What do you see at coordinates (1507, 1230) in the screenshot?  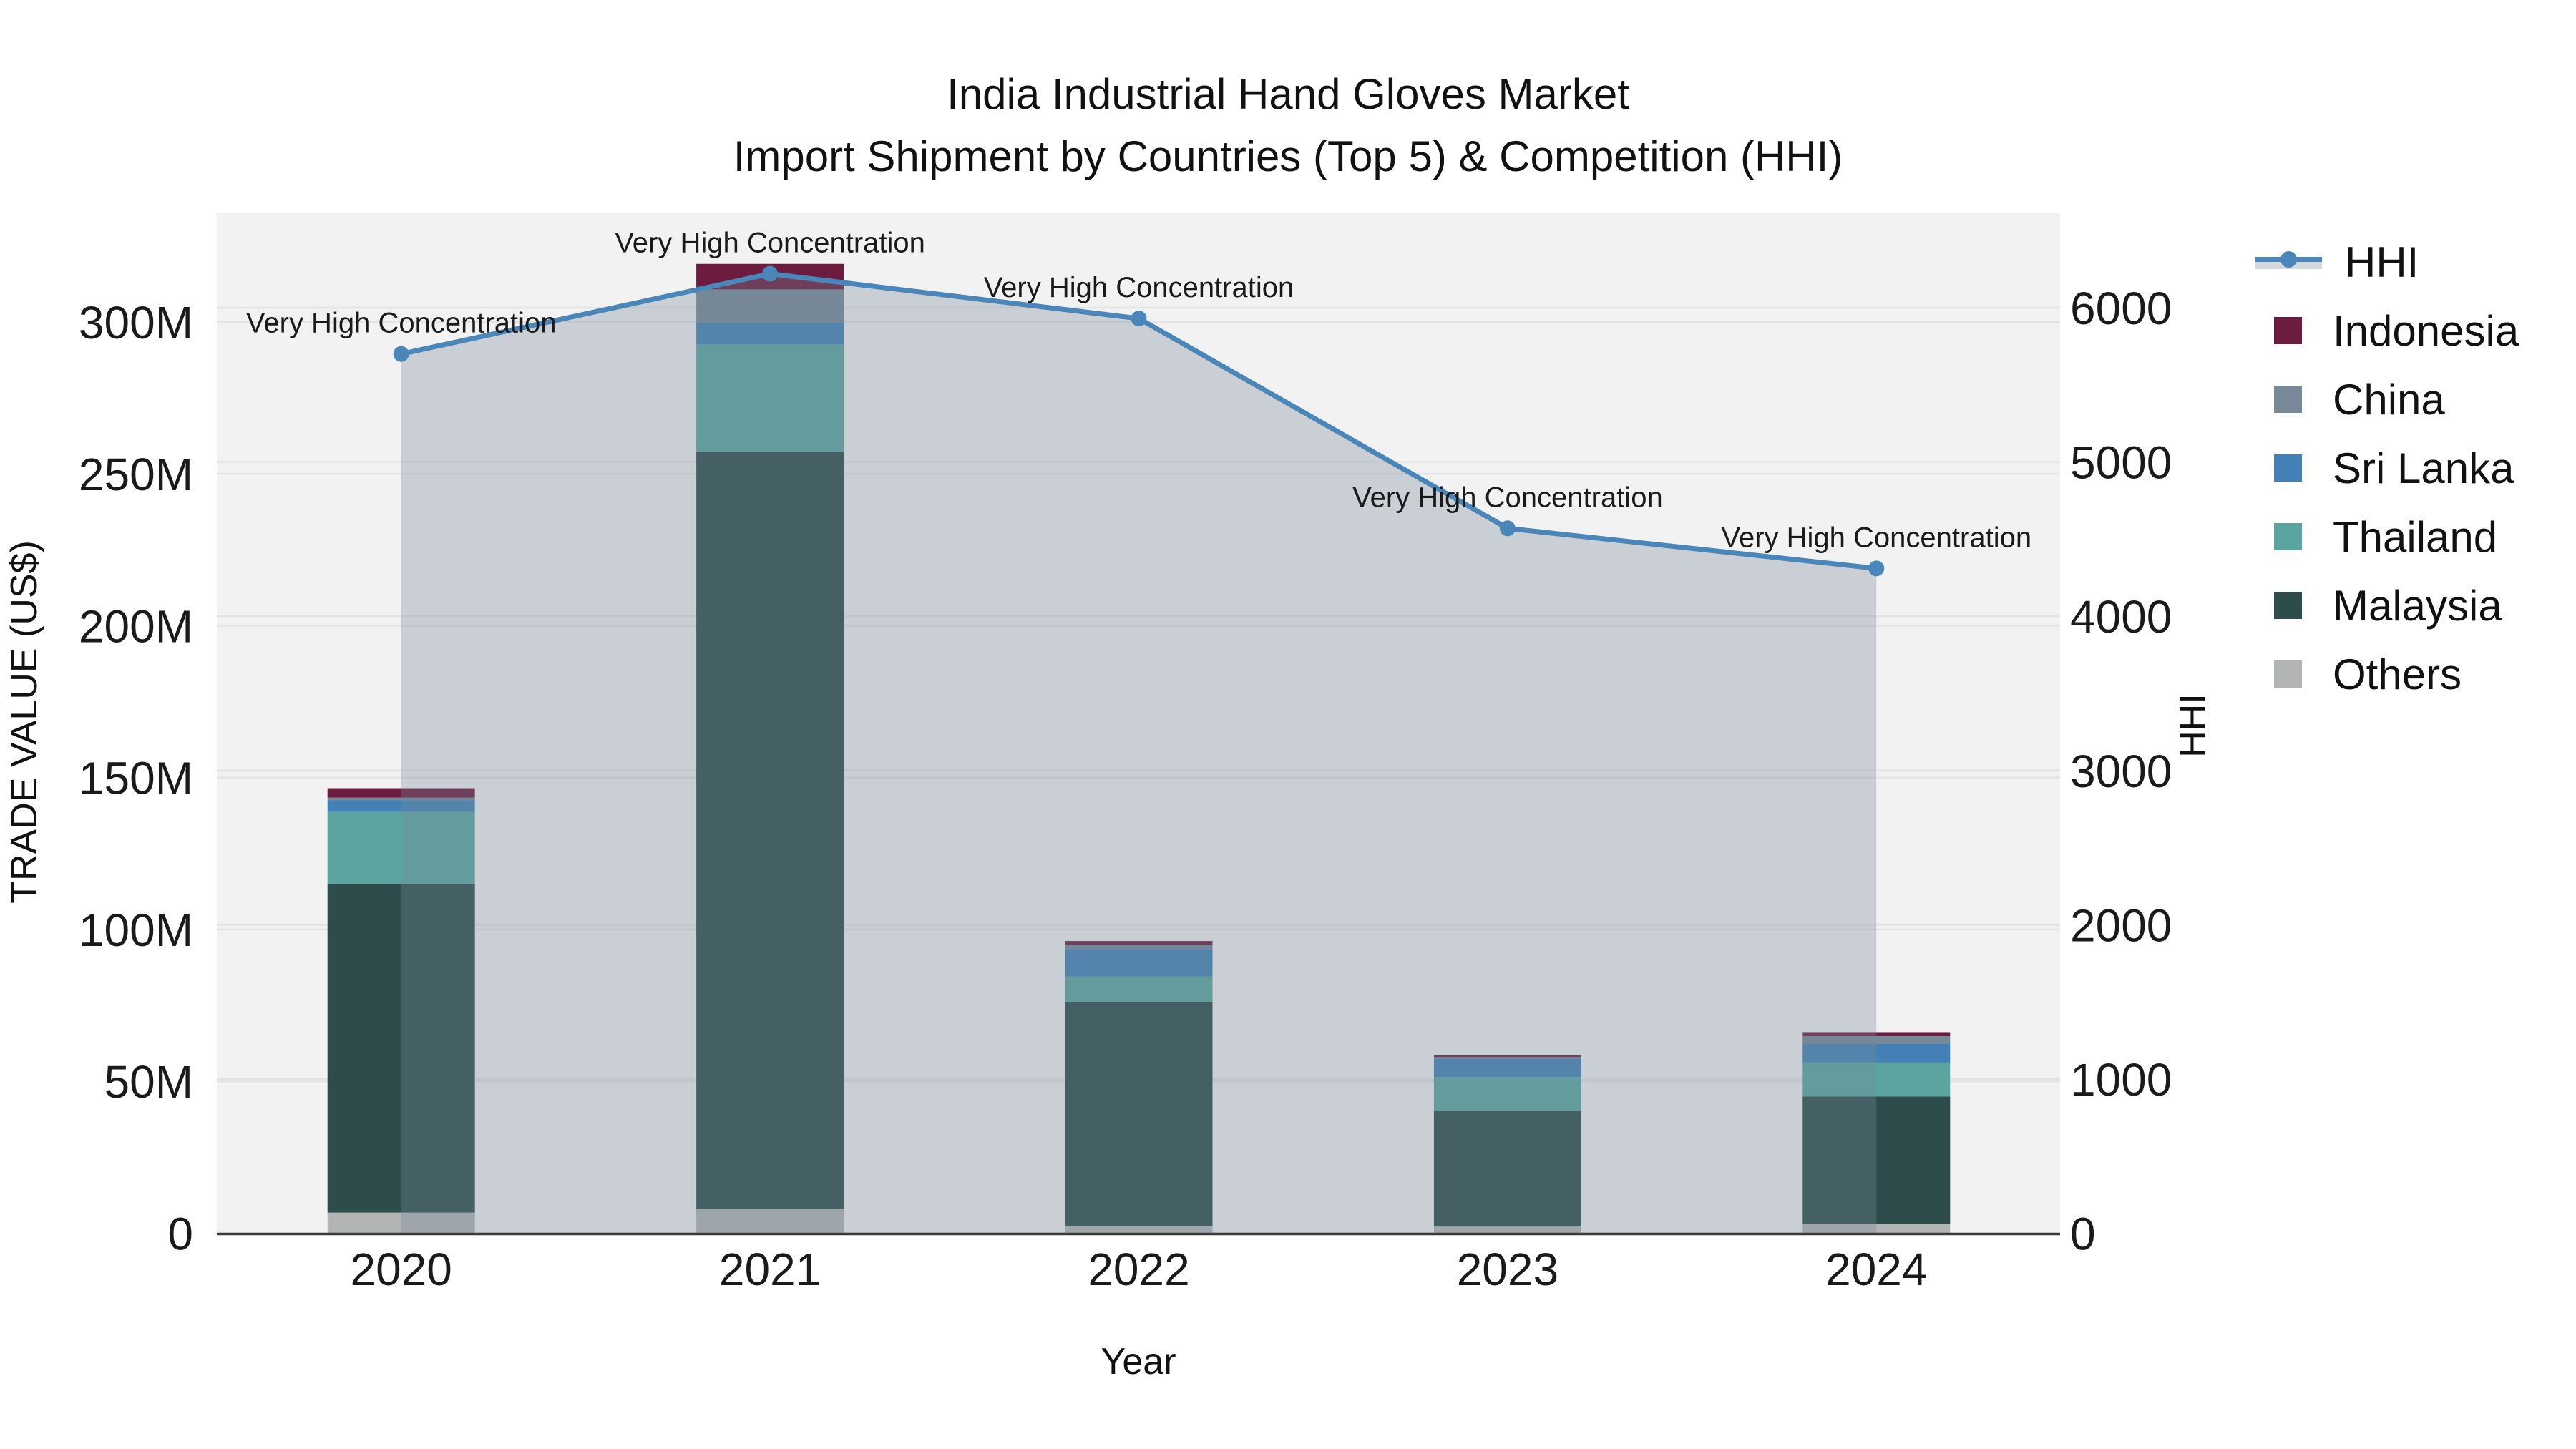 I see `bar-segment-others-2023` at bounding box center [1507, 1230].